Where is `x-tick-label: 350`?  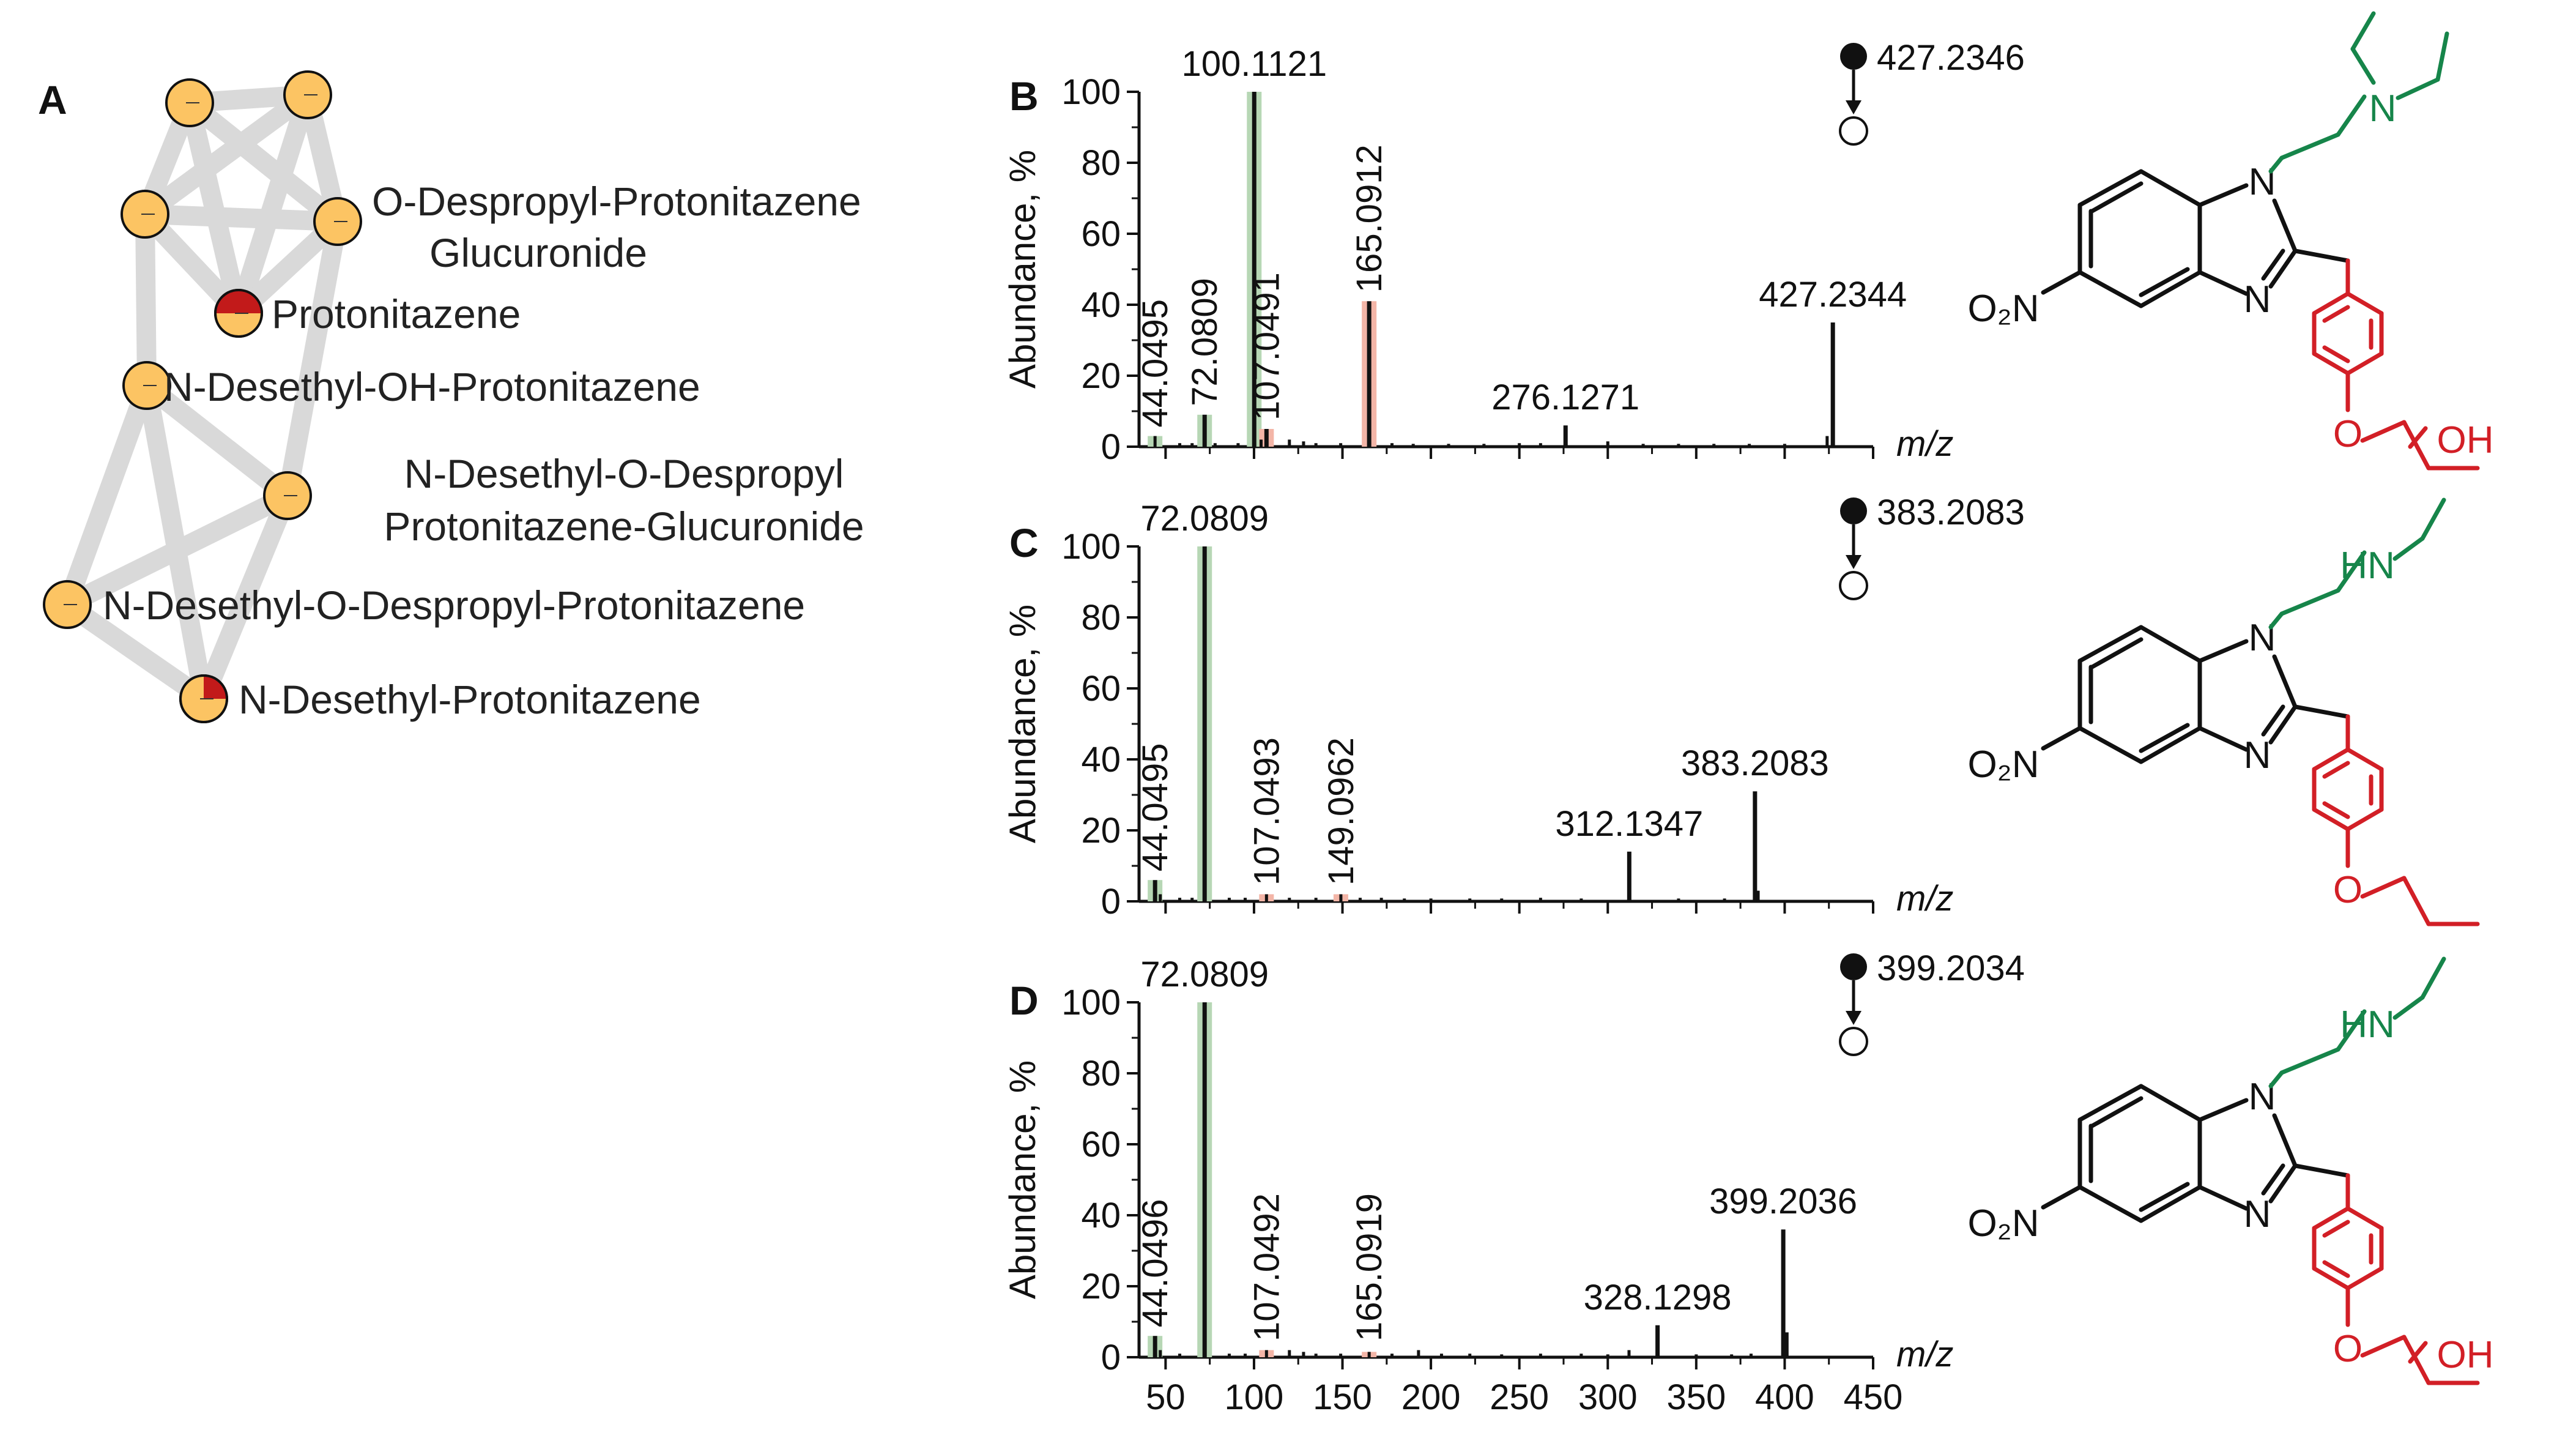
x-tick-label: 350 is located at coordinates (1696, 1397).